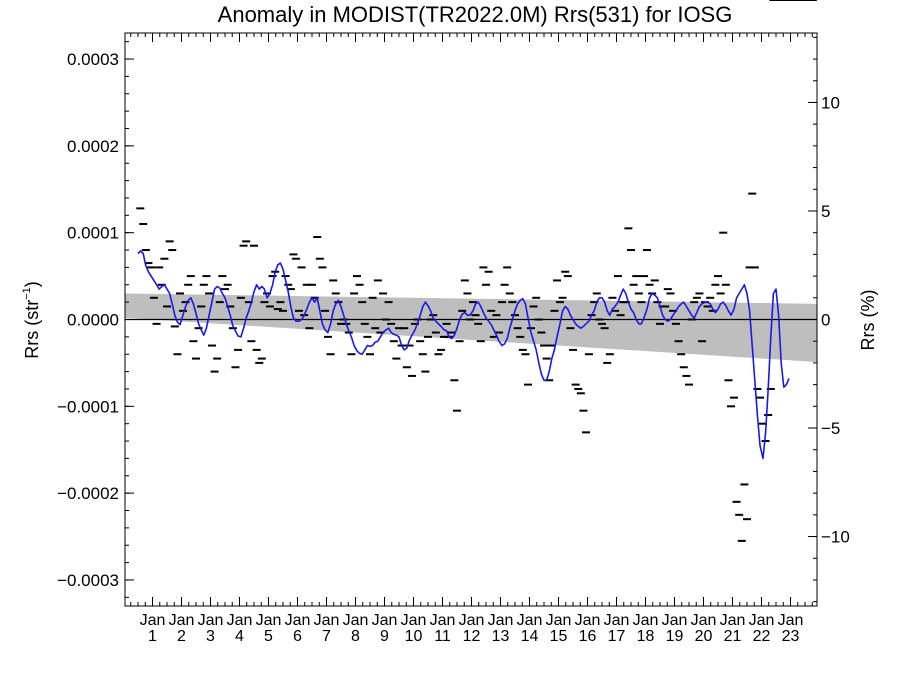 Image resolution: width=900 pixels, height=675 pixels. I want to click on x-tick-year: 8, so click(355, 636).